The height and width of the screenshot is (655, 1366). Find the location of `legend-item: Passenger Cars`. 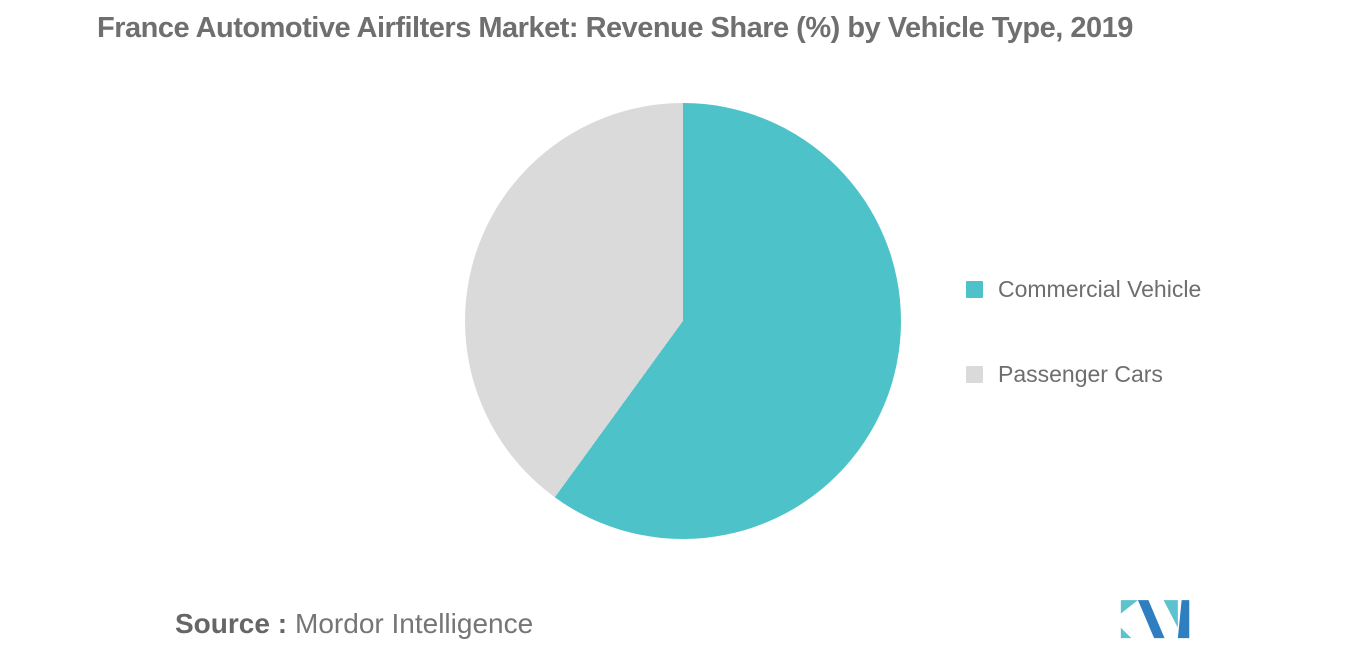

legend-item: Passenger Cars is located at coordinates (1083, 374).